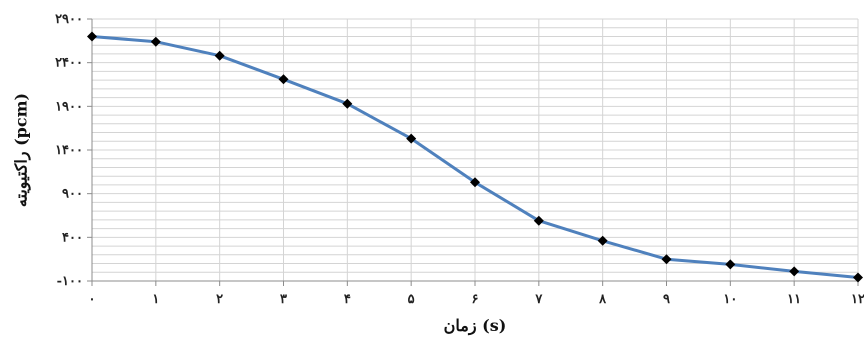 This screenshot has width=864, height=338. Describe the element at coordinates (69, 106) in the screenshot. I see `y-tick-label: ۱۹۰۰` at that location.